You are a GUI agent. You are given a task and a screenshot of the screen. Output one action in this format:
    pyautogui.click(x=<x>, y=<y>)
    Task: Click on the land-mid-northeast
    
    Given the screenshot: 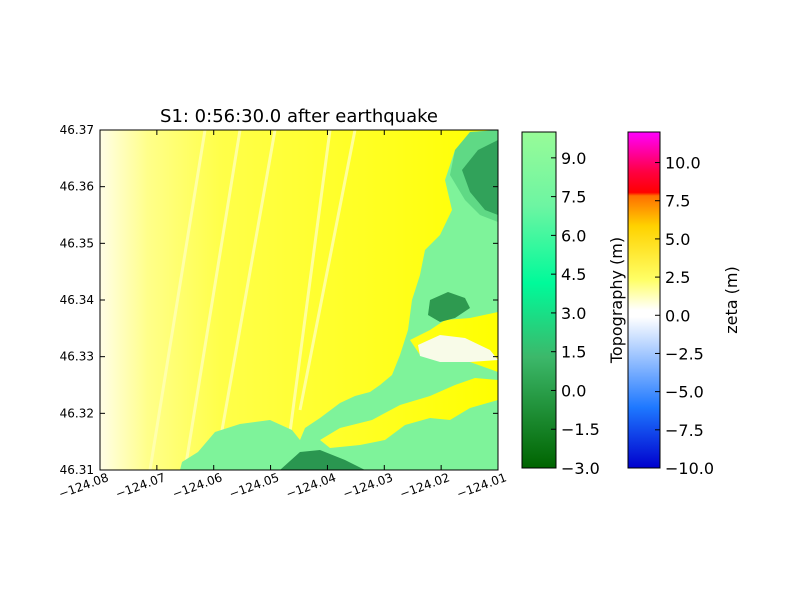 What is the action you would take?
    pyautogui.click(x=474, y=176)
    